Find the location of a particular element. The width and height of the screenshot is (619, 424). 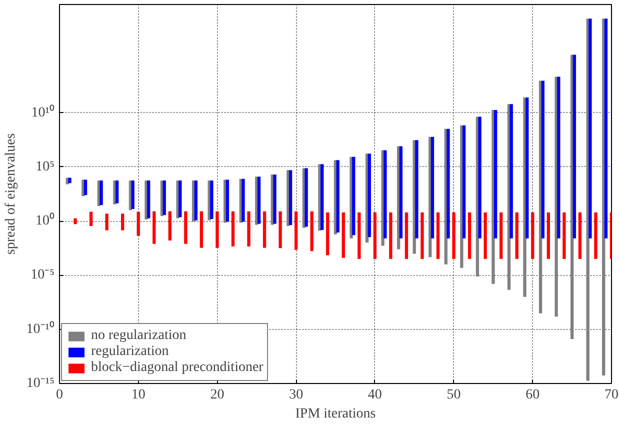

x-tick-label: 20 is located at coordinates (217, 395).